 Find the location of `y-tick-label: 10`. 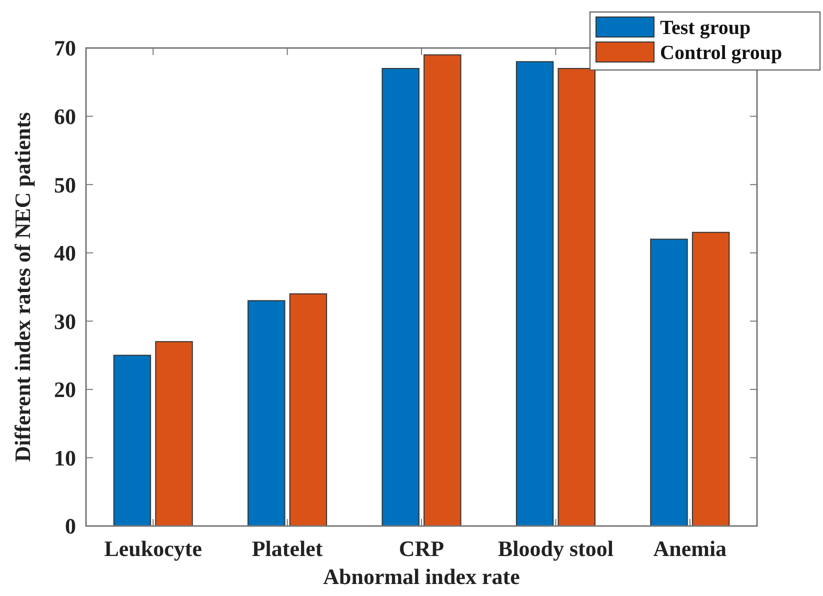

y-tick-label: 10 is located at coordinates (65, 457).